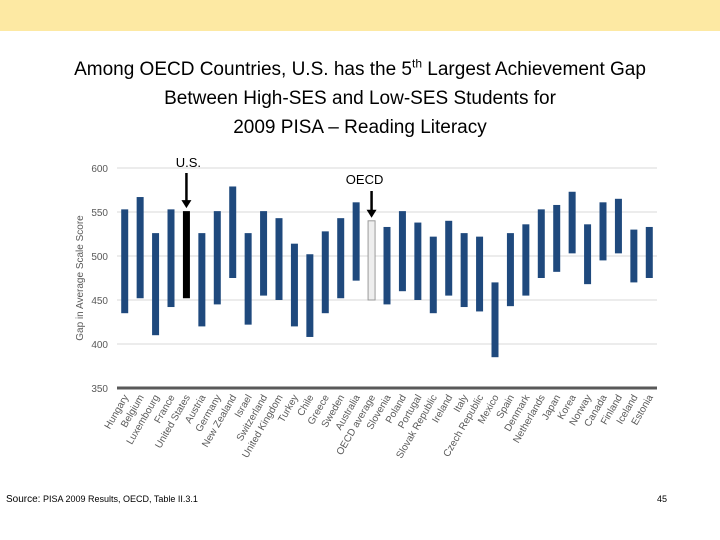 The width and height of the screenshot is (720, 540). What do you see at coordinates (186, 204) in the screenshot?
I see `us-callout-arrow-head` at bounding box center [186, 204].